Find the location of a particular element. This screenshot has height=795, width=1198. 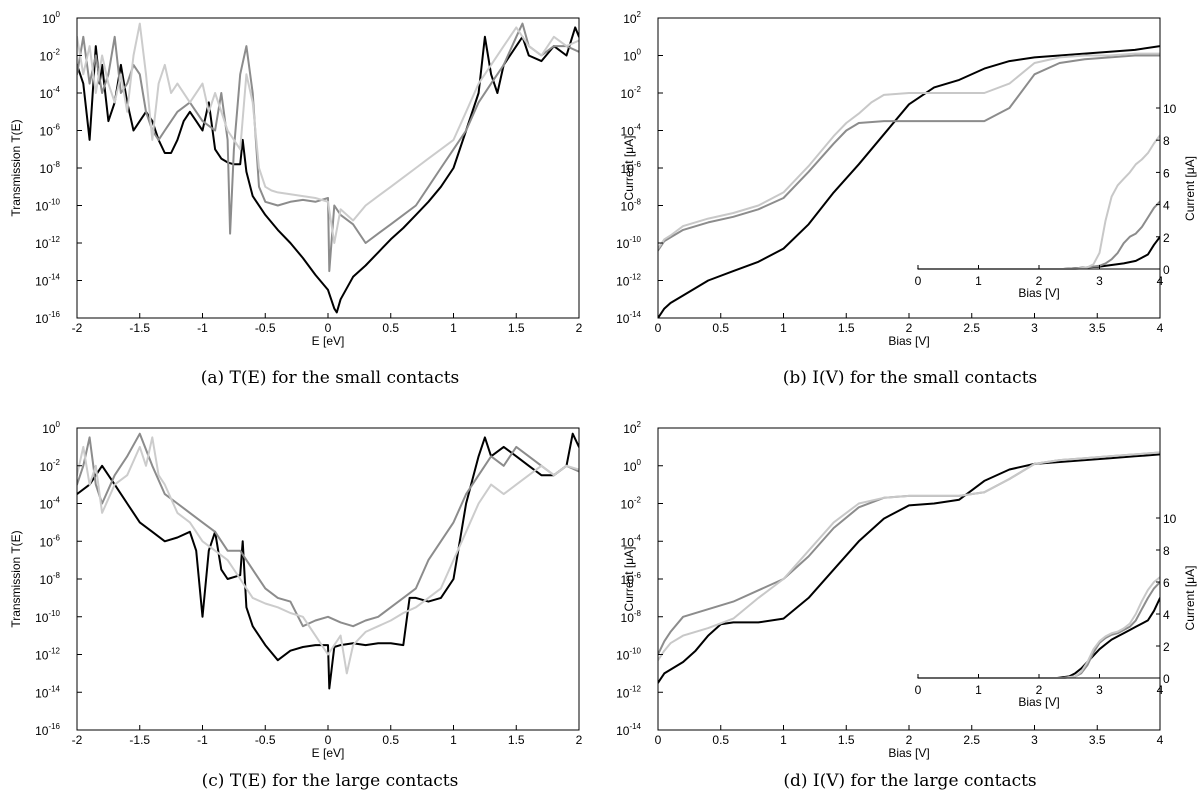

chart-d-inset-xtick-label-3: 3 is located at coordinates (1099, 690).